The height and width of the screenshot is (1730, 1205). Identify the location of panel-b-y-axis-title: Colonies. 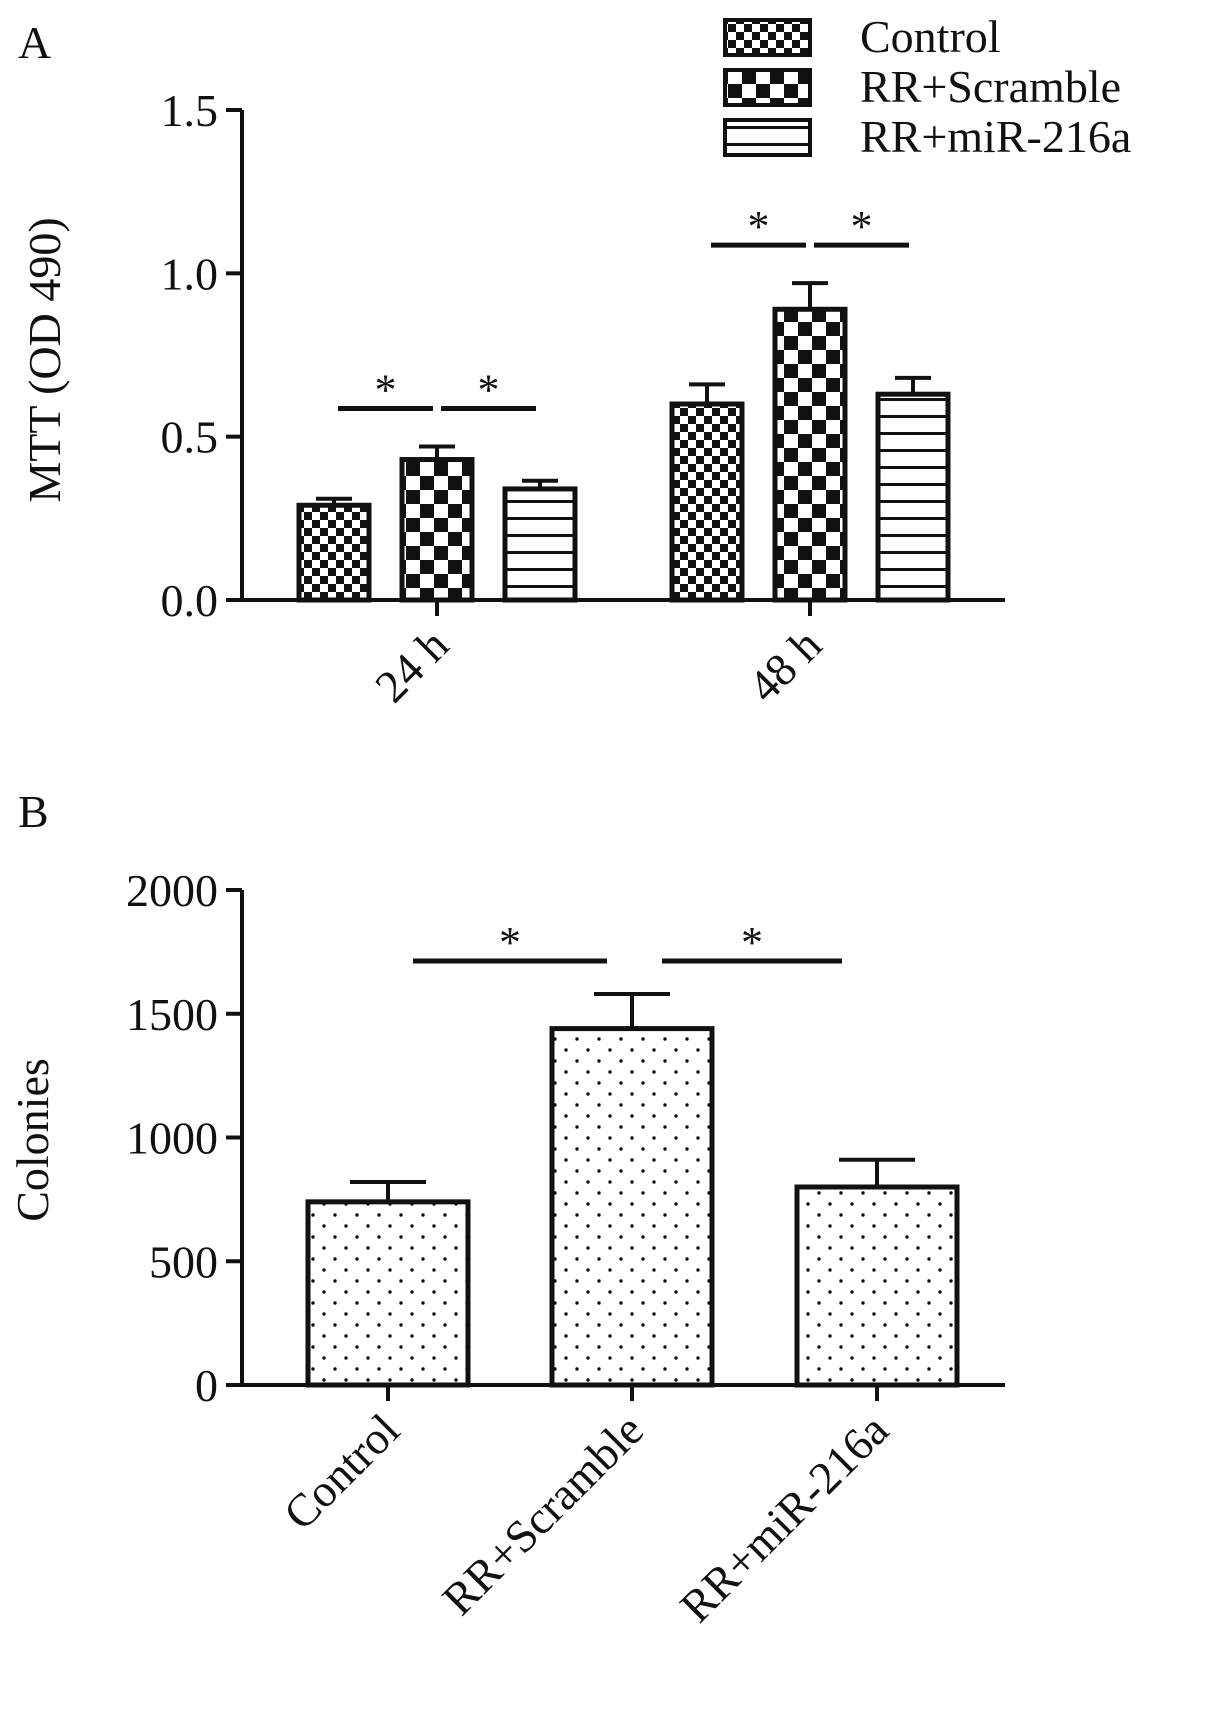
(32, 1140).